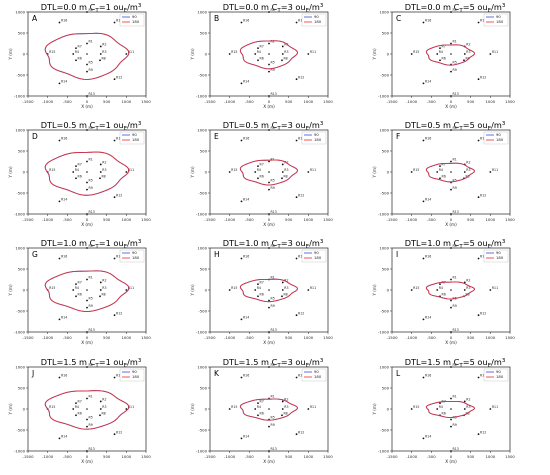  What do you see at coordinates (316, 134) in the screenshot?
I see `legend-label-90: 90` at bounding box center [316, 134].